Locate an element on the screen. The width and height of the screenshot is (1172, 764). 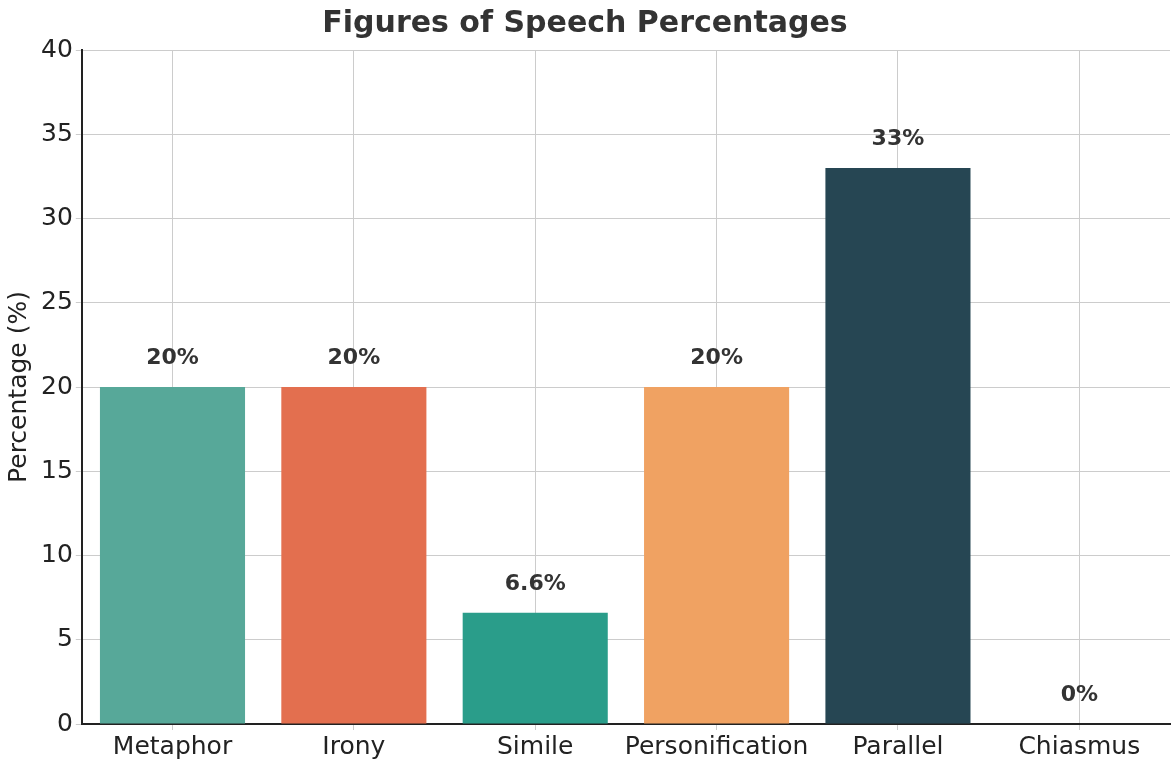
y-tick-label: 20 is located at coordinates (57, 385).